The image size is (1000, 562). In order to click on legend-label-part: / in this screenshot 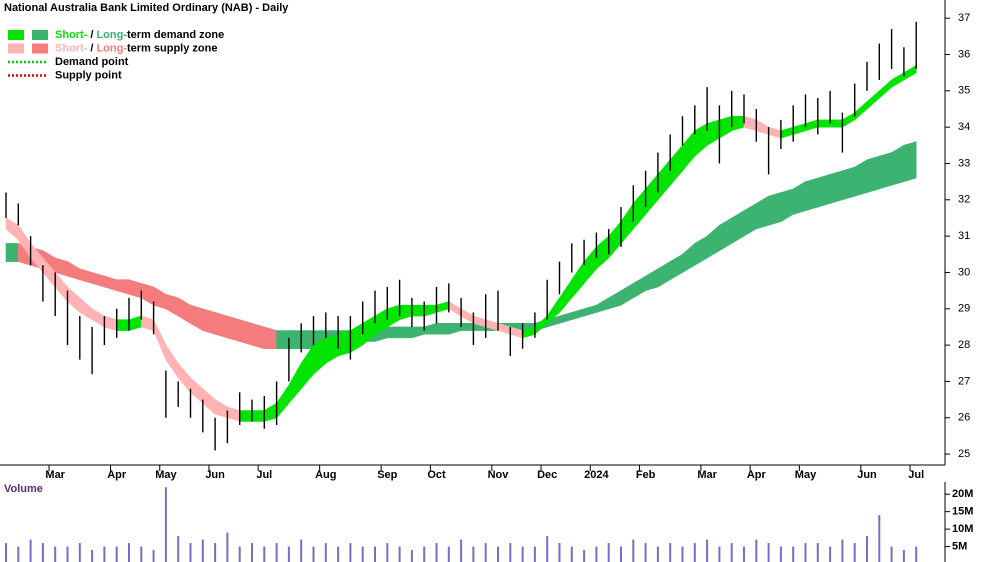, I will do `click(91, 48)`.